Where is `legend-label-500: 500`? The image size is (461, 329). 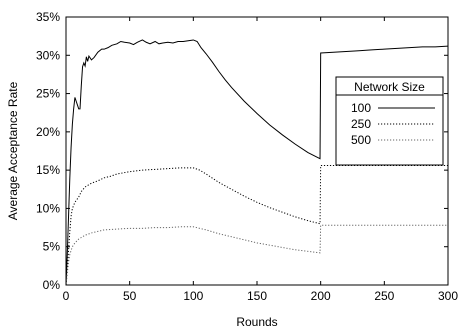
legend-label-500: 500 is located at coordinates (361, 140).